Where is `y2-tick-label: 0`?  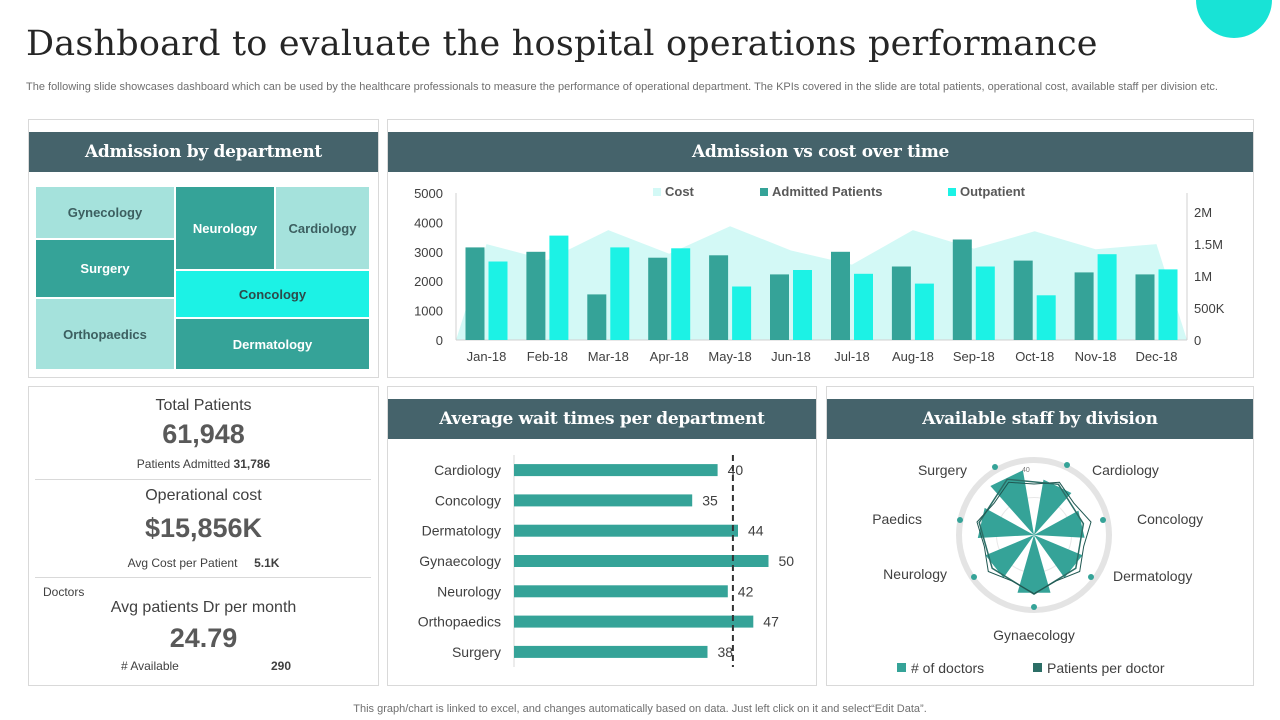 y2-tick-label: 0 is located at coordinates (1197, 340).